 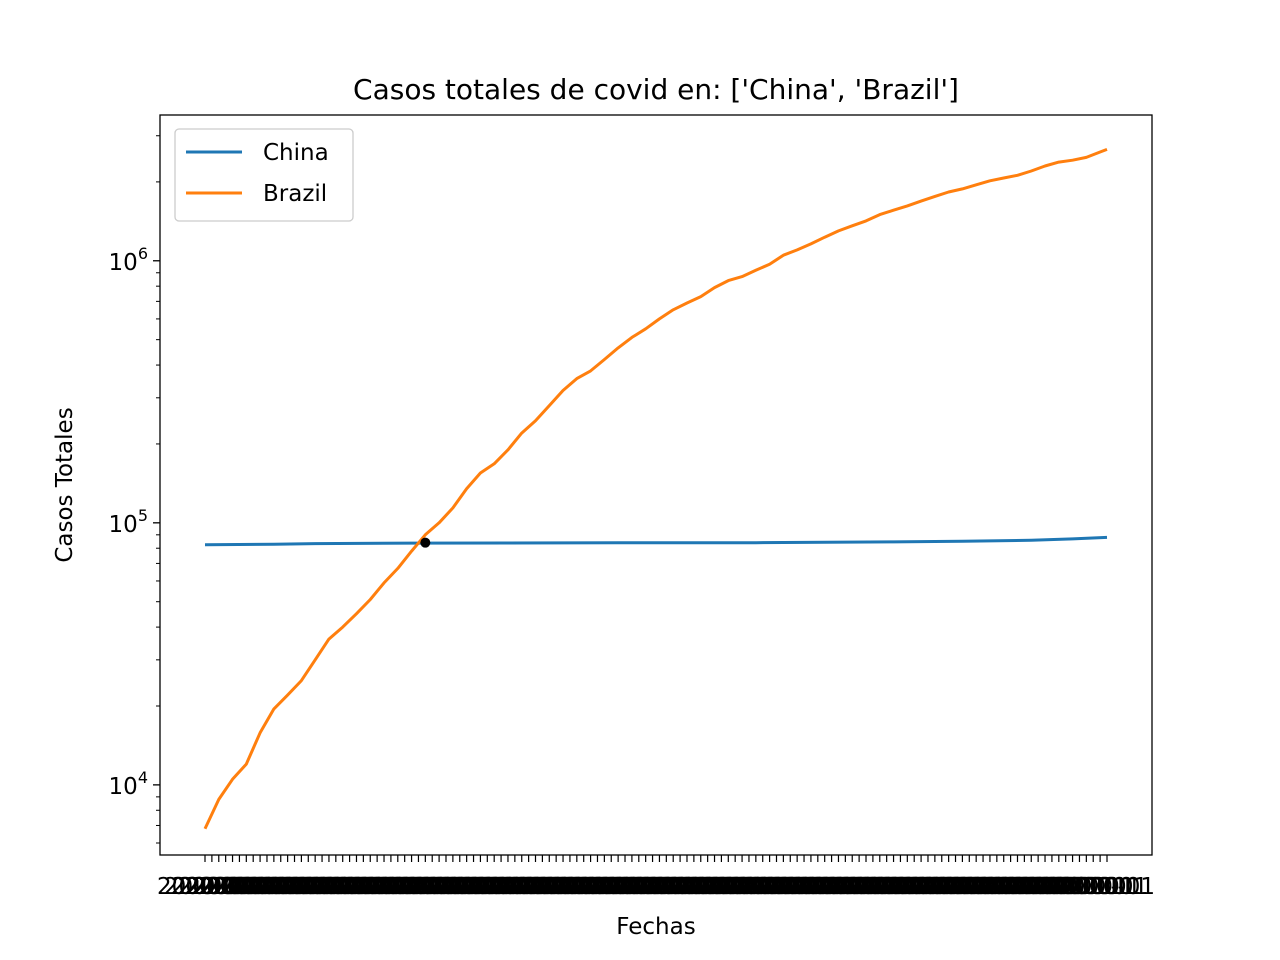 I want to click on y-tick-label: 10⁶, so click(x=128, y=260).